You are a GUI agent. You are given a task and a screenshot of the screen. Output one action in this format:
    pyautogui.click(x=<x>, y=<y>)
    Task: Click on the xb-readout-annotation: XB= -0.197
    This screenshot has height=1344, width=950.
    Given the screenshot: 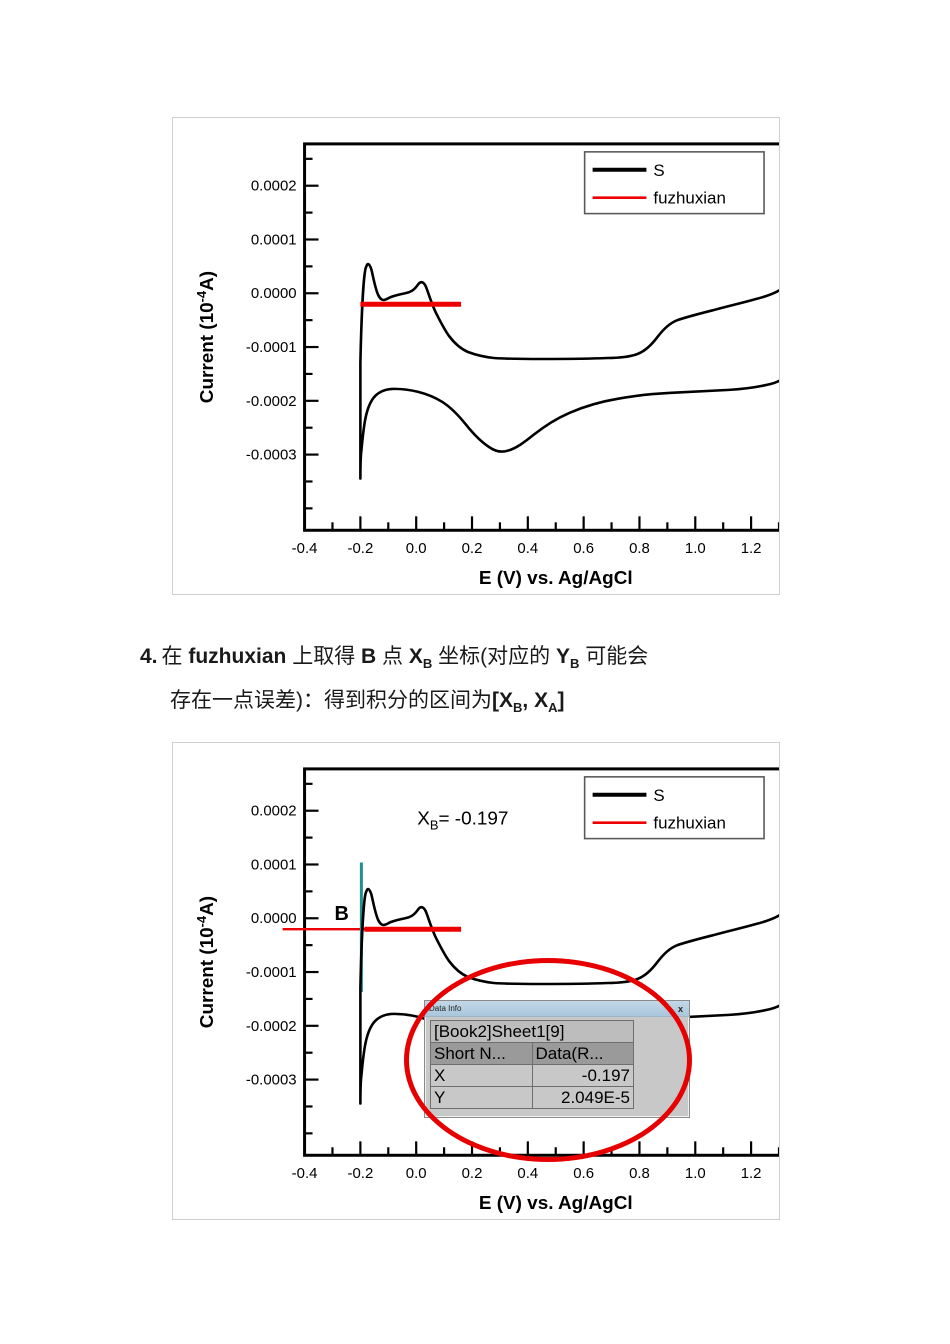 What is the action you would take?
    pyautogui.click(x=462, y=821)
    